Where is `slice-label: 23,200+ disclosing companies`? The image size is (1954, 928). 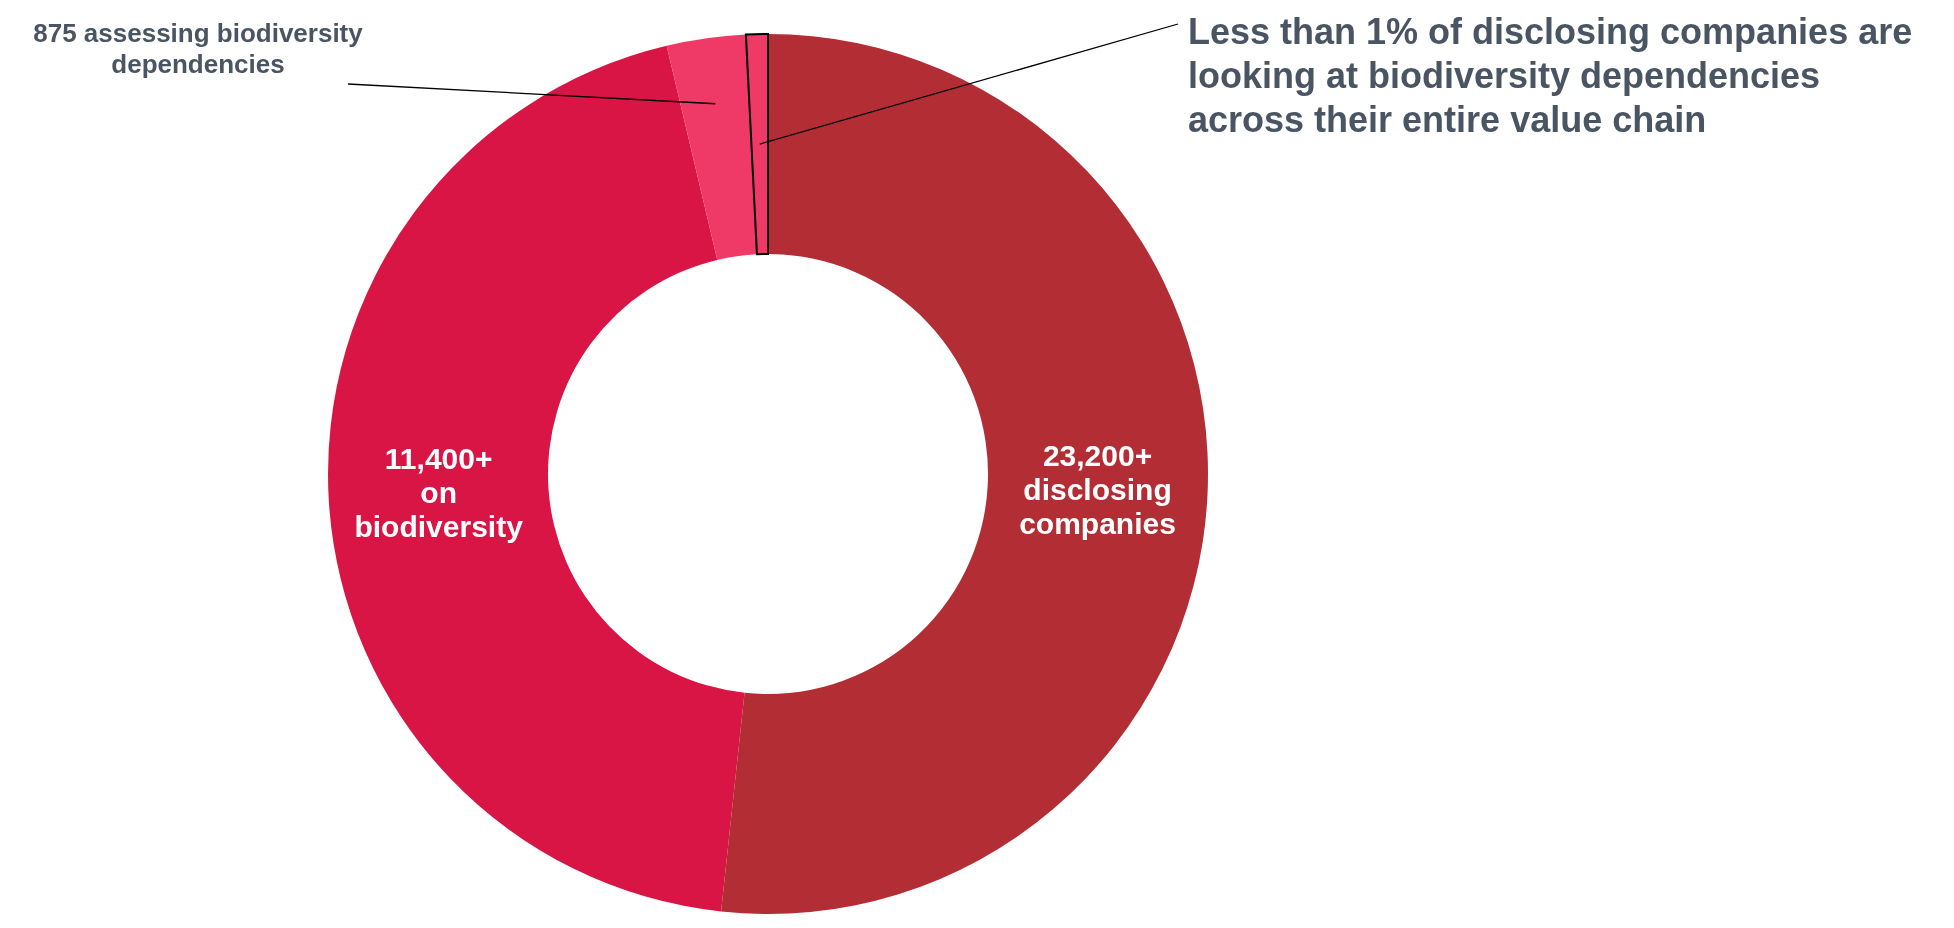 slice-label: 23,200+ disclosing companies is located at coordinates (1097, 489).